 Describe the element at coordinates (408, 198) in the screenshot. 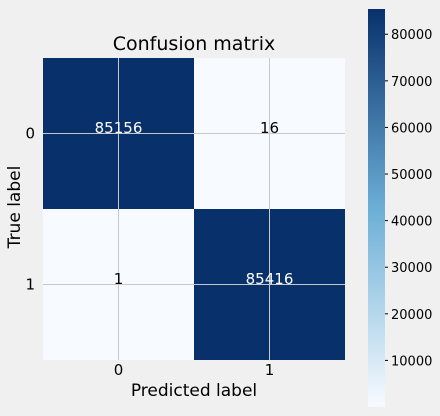

I see `colorbar-ticks: 10000 20000 30000 40000 50000 60000 70000 80000` at that location.